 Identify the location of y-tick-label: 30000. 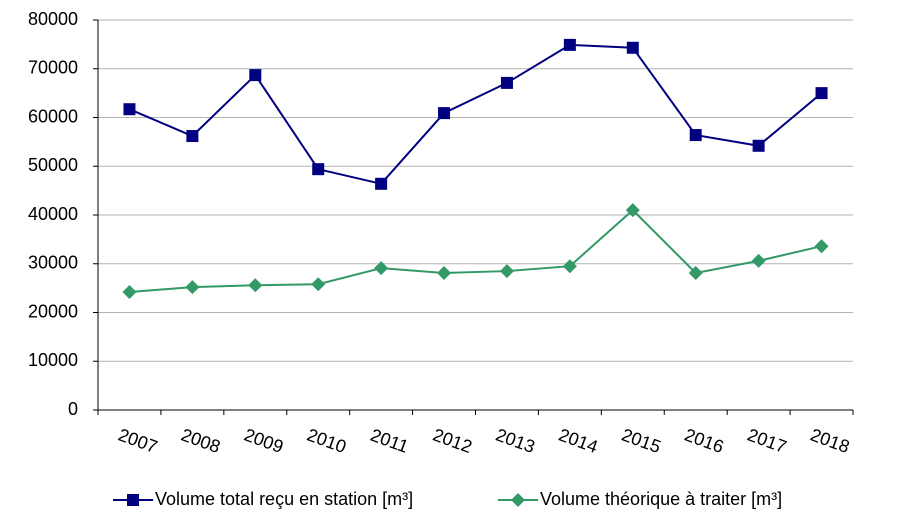
(53, 263).